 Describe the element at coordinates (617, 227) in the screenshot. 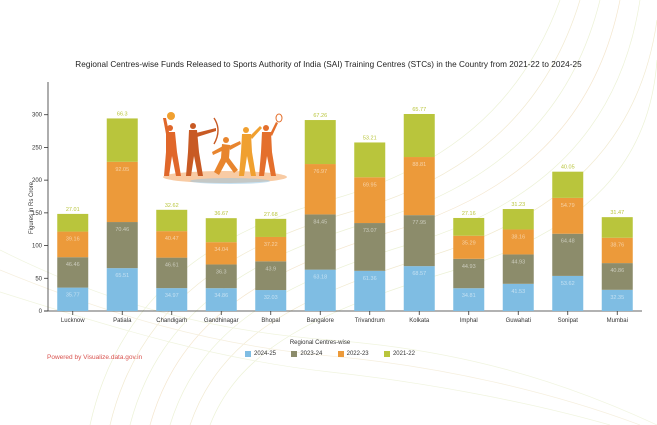

I see `bar-2021-22-mumbai` at that location.